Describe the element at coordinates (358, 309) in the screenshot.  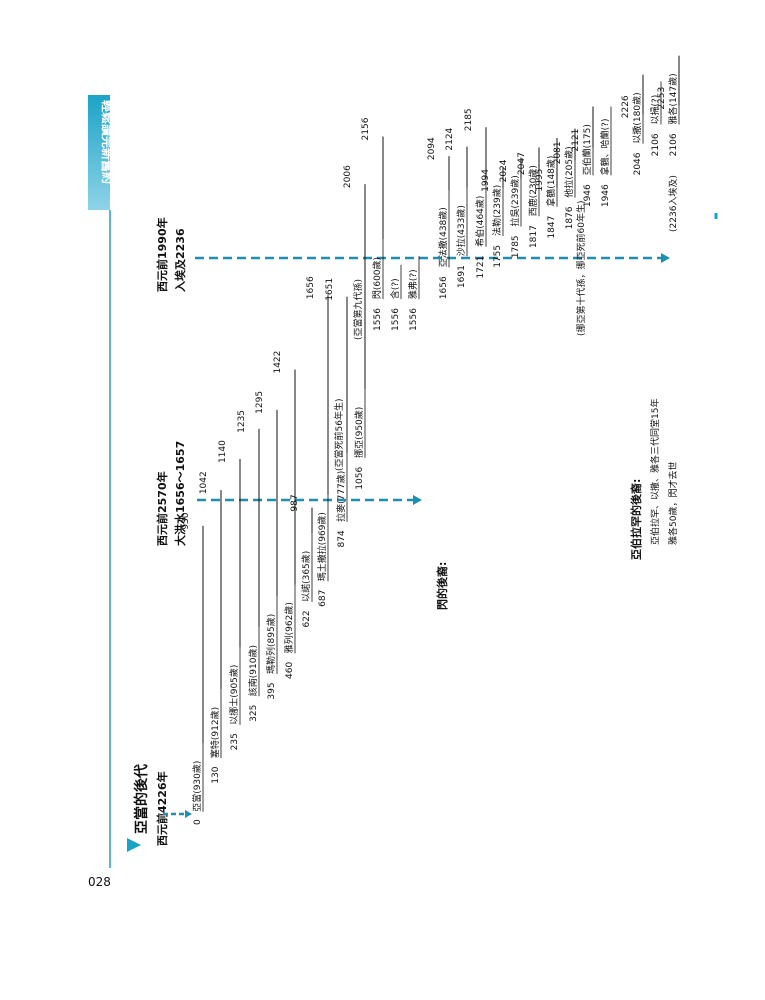
I see `note-shem: (亞當第九代孫)` at that location.